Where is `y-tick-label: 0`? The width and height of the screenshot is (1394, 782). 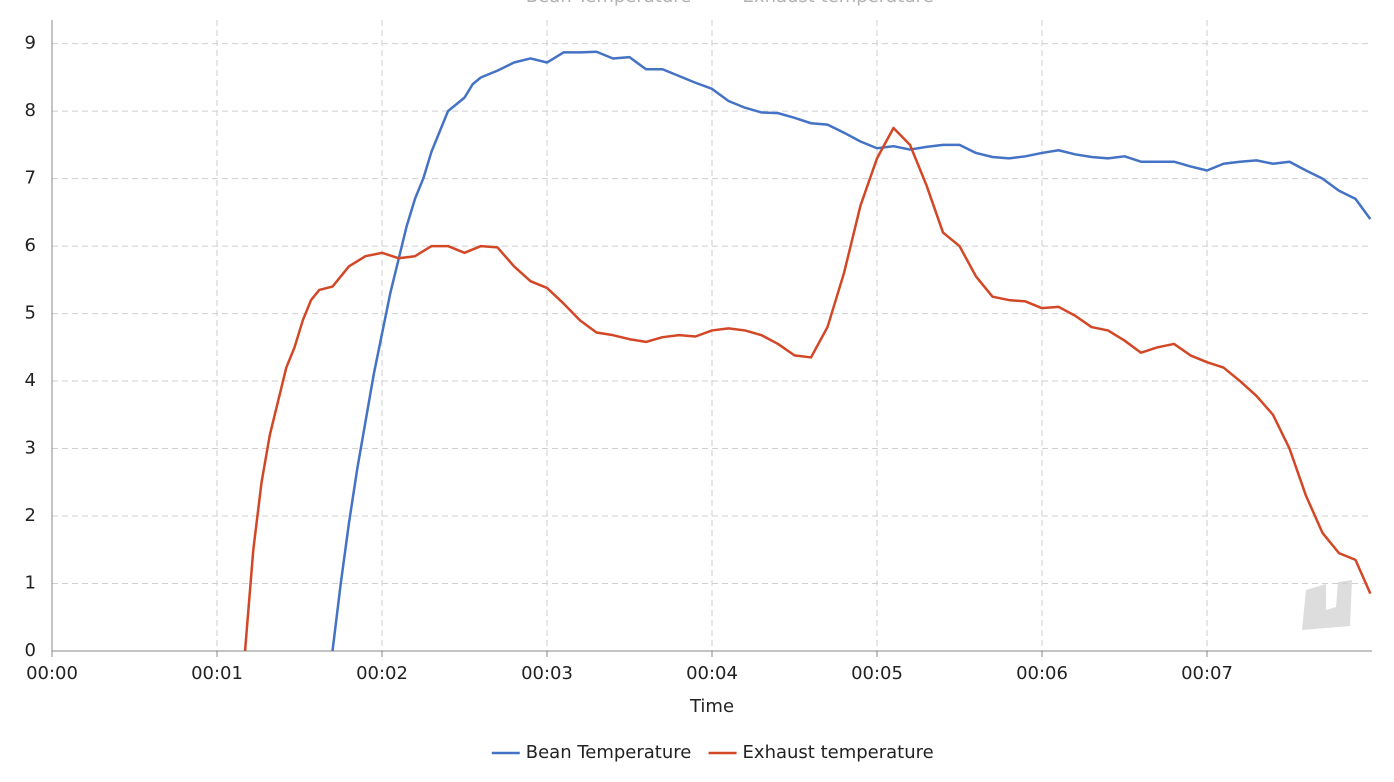 y-tick-label: 0 is located at coordinates (30, 650).